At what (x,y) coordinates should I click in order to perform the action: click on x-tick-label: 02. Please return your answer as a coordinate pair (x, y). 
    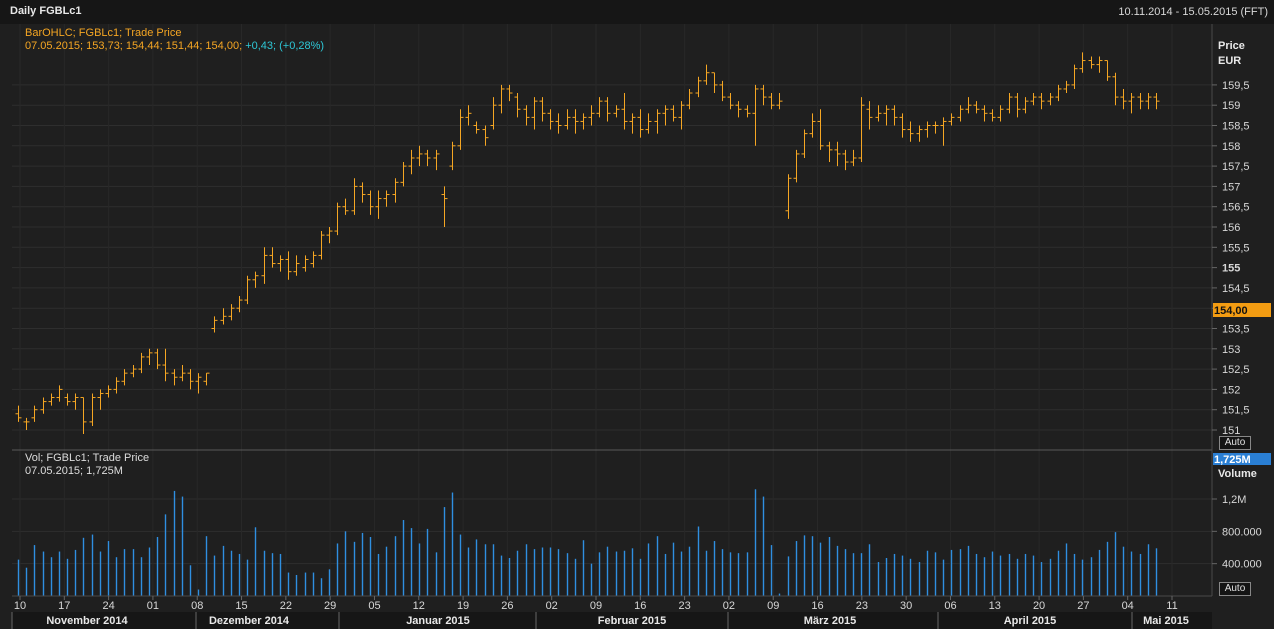
    Looking at the image, I should click on (729, 606).